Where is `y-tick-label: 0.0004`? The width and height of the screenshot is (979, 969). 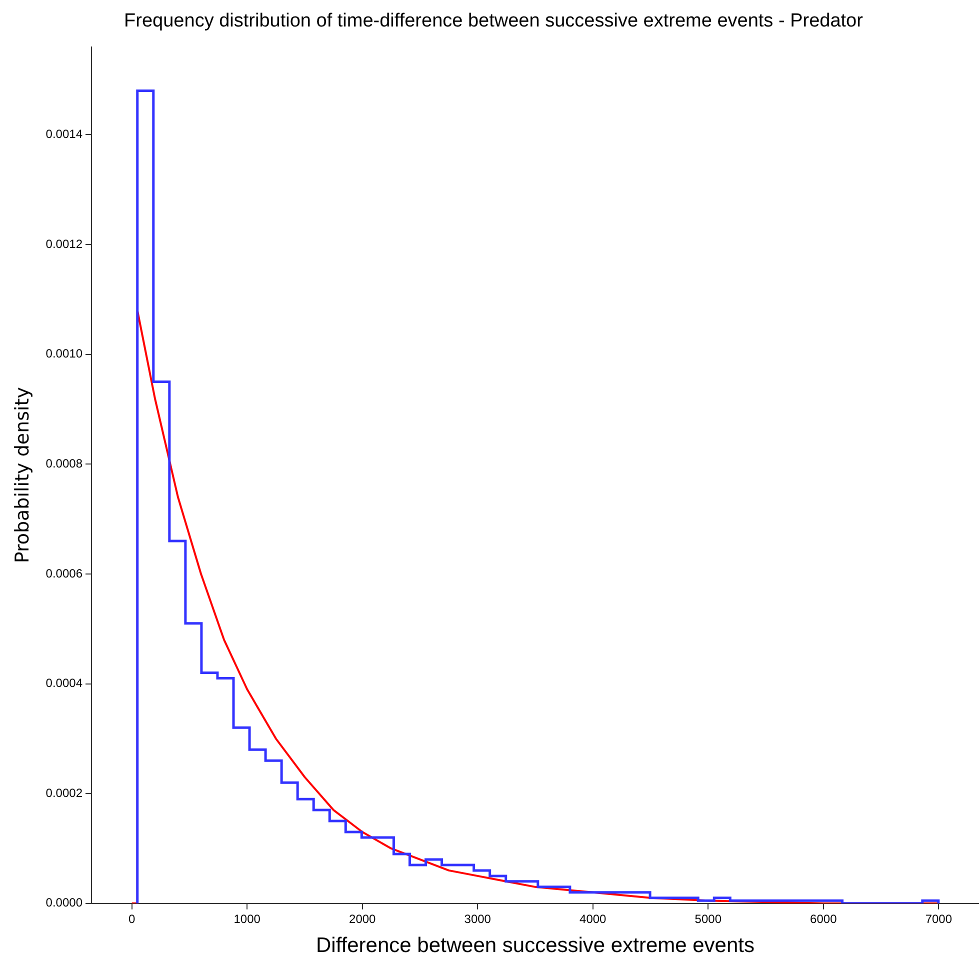
y-tick-label: 0.0004 is located at coordinates (64, 683).